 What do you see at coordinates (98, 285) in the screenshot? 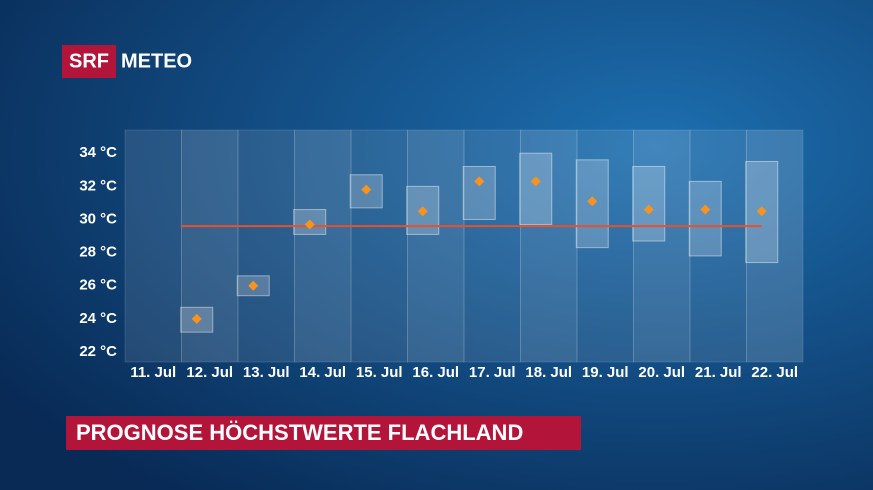
I see `y-tick-label: 26 °C` at bounding box center [98, 285].